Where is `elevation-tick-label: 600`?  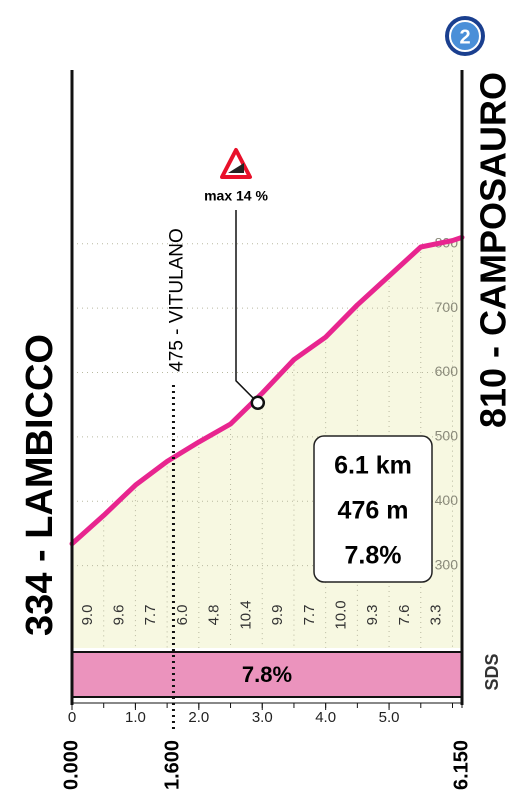
elevation-tick-label: 600 is located at coordinates (447, 371).